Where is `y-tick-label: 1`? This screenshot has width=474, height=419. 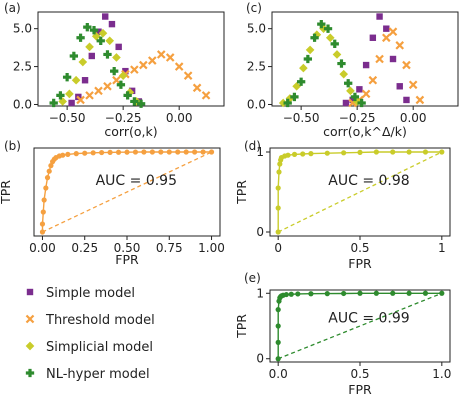 y-tick-label: 1 is located at coordinates (260, 293).